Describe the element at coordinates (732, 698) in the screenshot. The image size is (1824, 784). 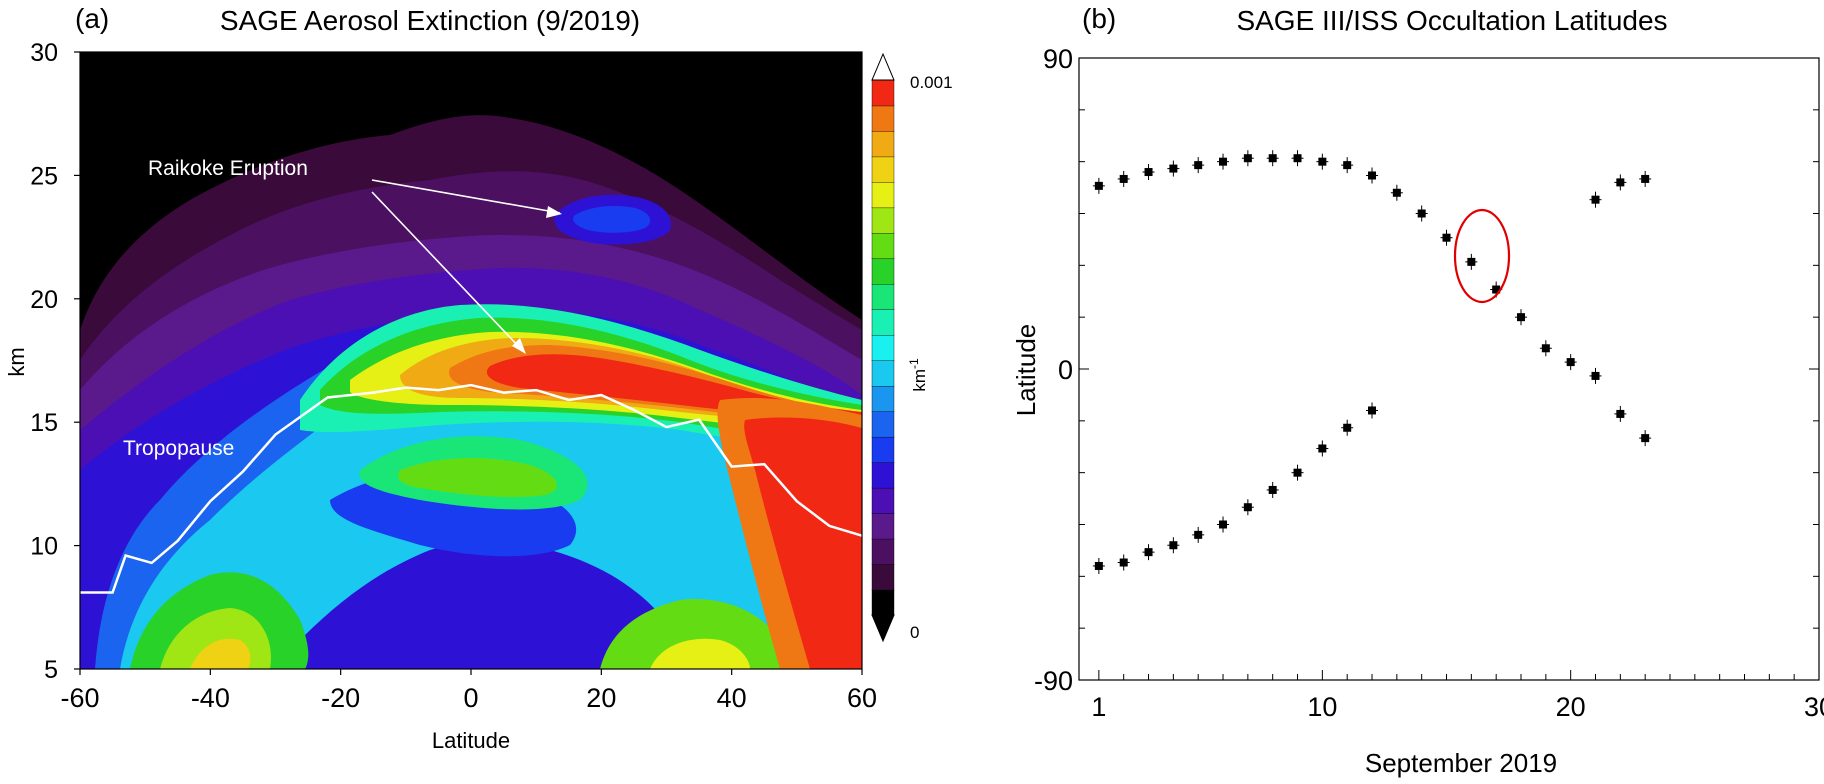
I see `a-xtick-label: 40` at that location.